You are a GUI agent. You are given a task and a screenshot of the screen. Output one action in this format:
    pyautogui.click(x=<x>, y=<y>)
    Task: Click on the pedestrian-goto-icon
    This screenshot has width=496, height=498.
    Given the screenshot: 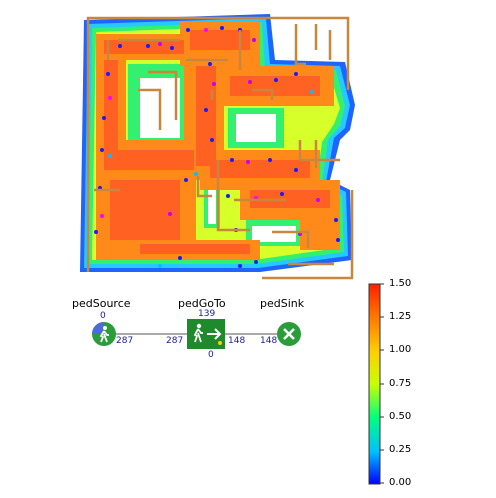 What is the action you would take?
    pyautogui.click(x=206, y=334)
    